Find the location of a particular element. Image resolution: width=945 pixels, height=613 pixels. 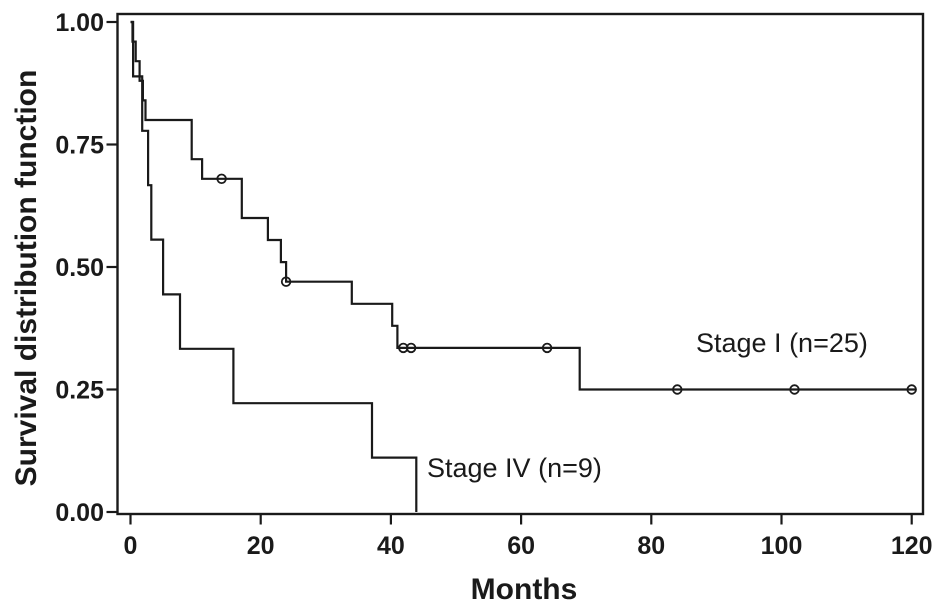

y-tick-label: 0.00 is located at coordinates (79, 513).